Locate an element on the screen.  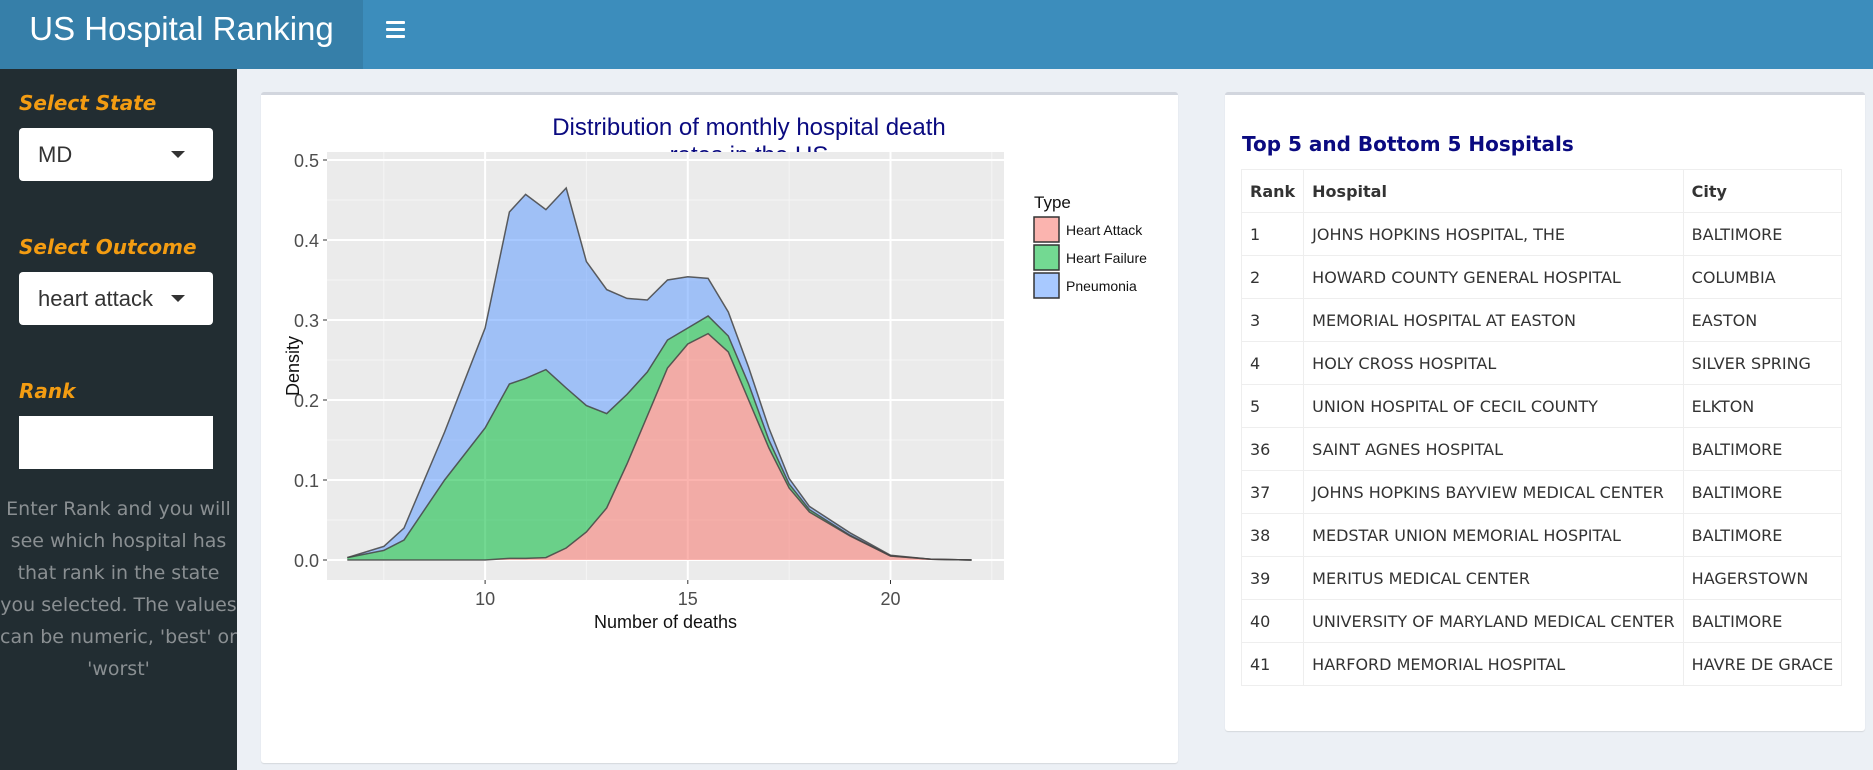
y-tick-label: 0.5 is located at coordinates (306, 161).